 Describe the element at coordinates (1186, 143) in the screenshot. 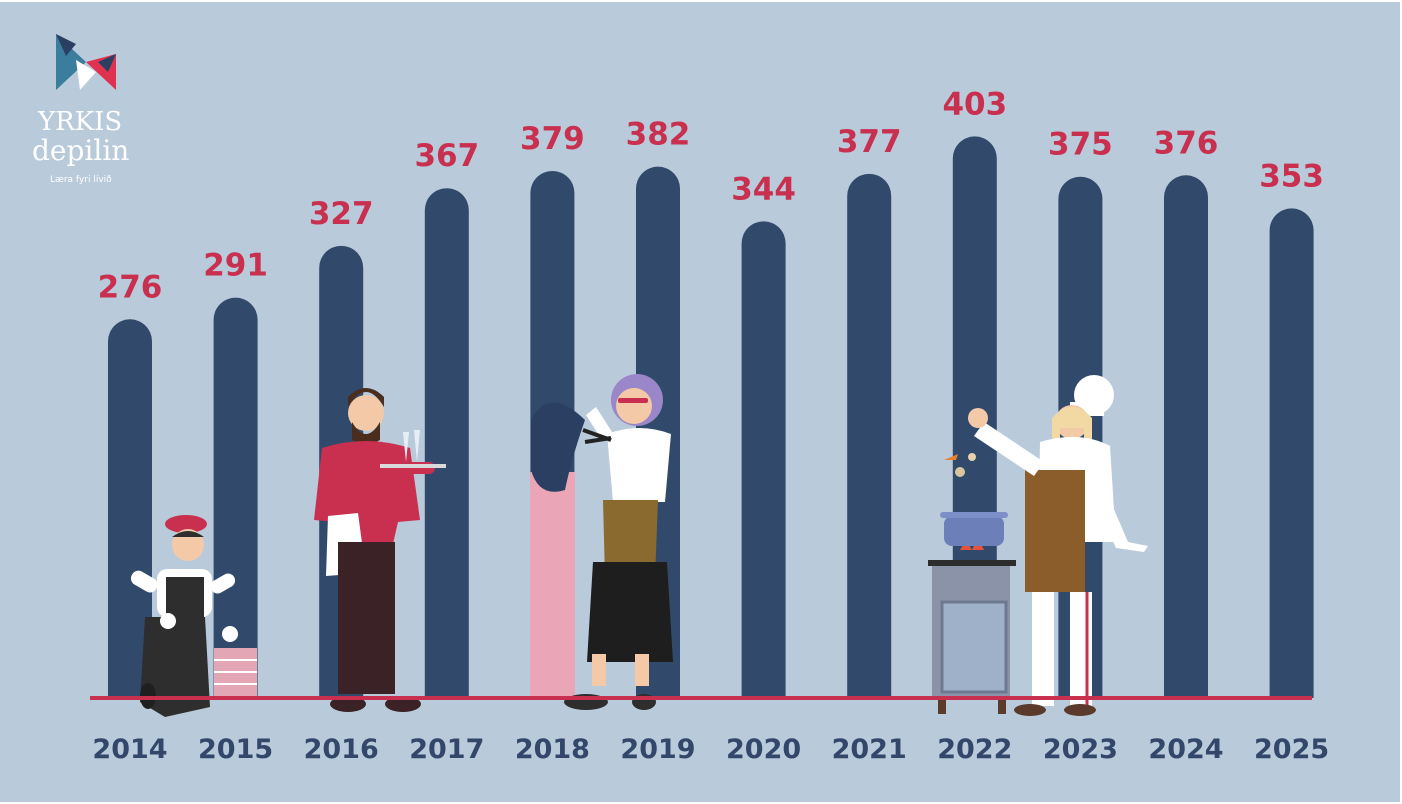

I see `value-label-2024: 376` at that location.